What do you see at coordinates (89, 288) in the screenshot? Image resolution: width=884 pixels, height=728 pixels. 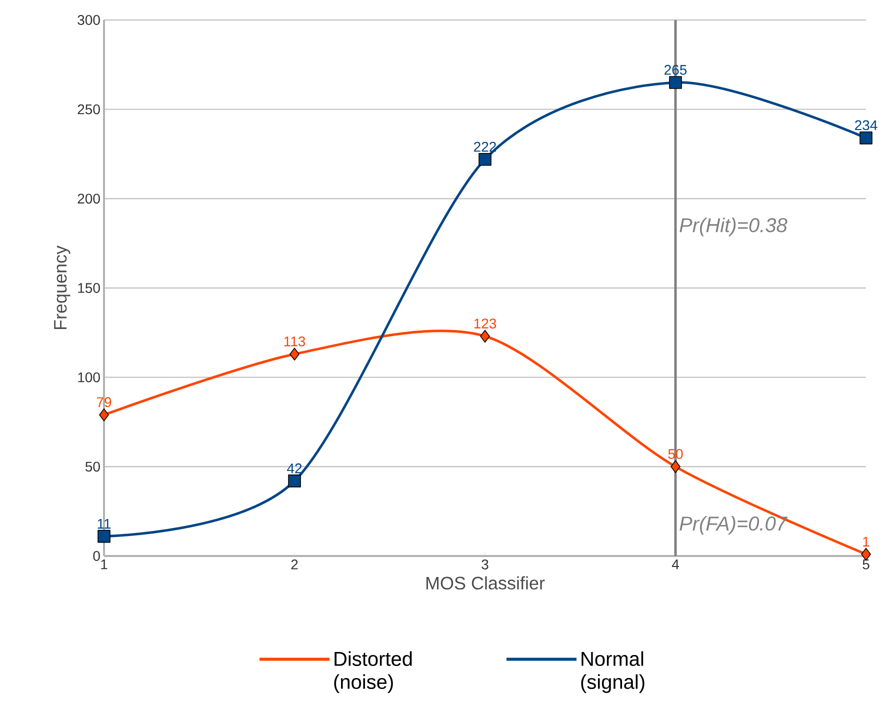 I see `y-tick-label: 150` at bounding box center [89, 288].